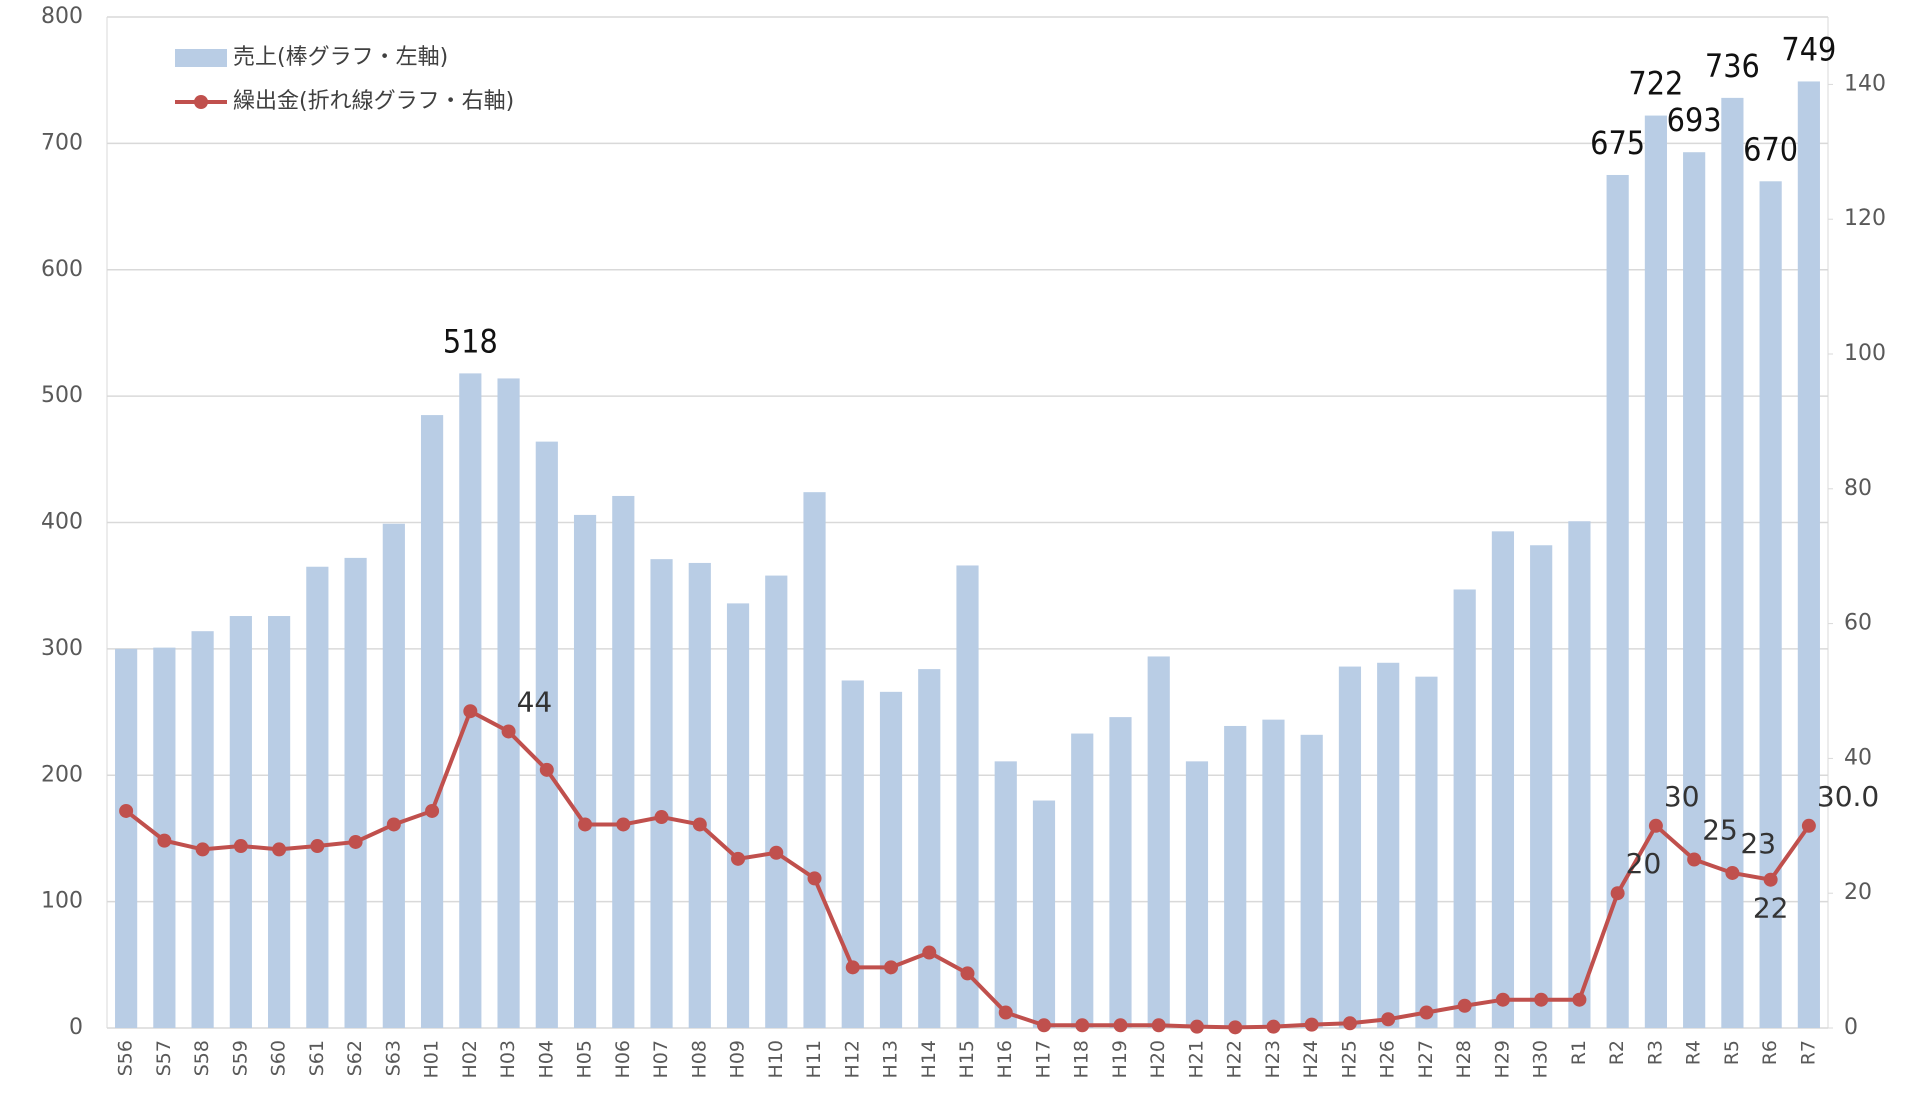 The image size is (1907, 1097). What do you see at coordinates (1808, 1052) in the screenshot?
I see `x-tick-label: R7` at bounding box center [1808, 1052].